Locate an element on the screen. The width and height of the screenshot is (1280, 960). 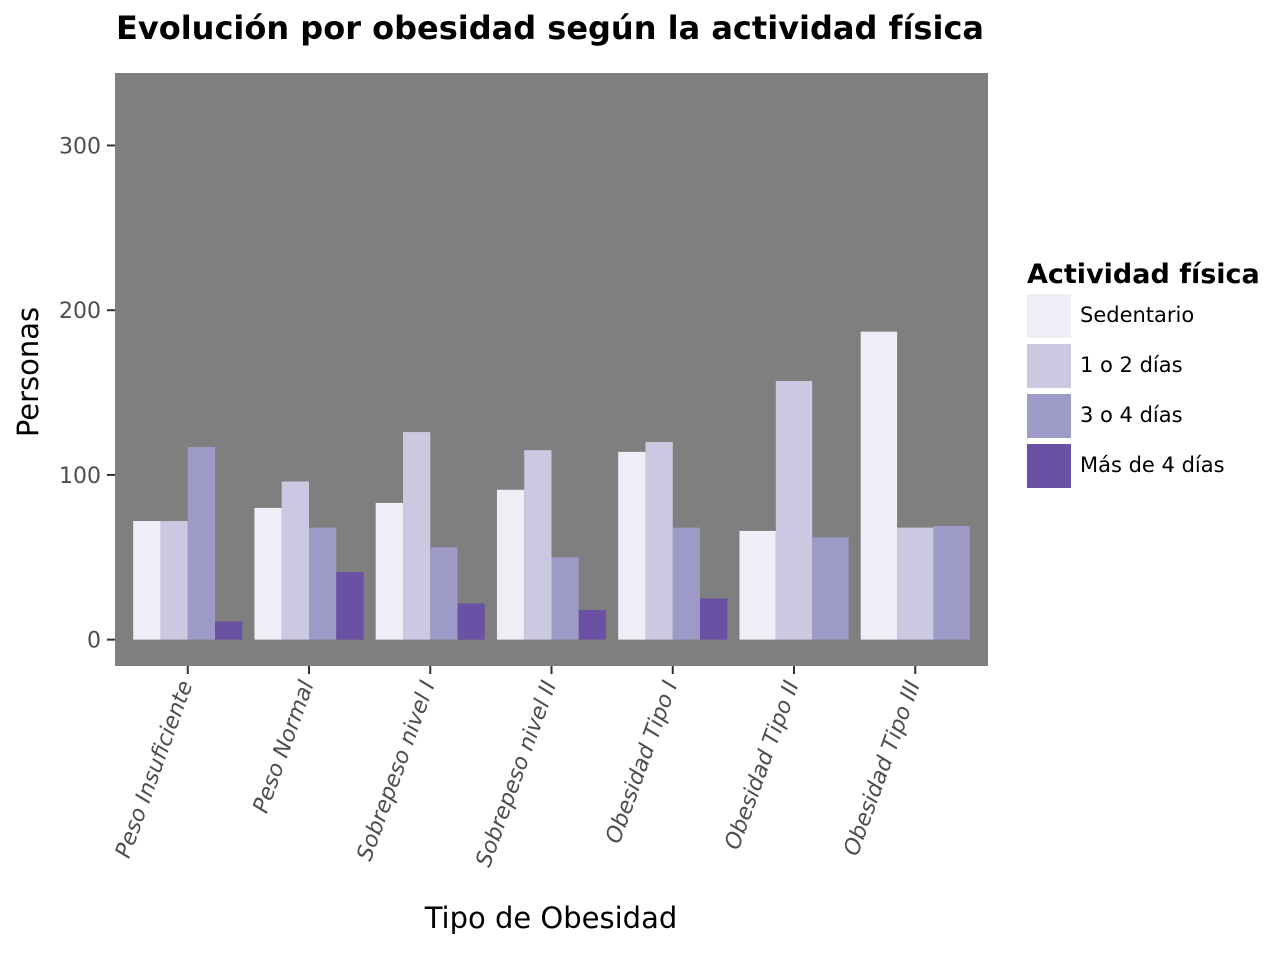
legend-label: Sedentario is located at coordinates (1137, 315).